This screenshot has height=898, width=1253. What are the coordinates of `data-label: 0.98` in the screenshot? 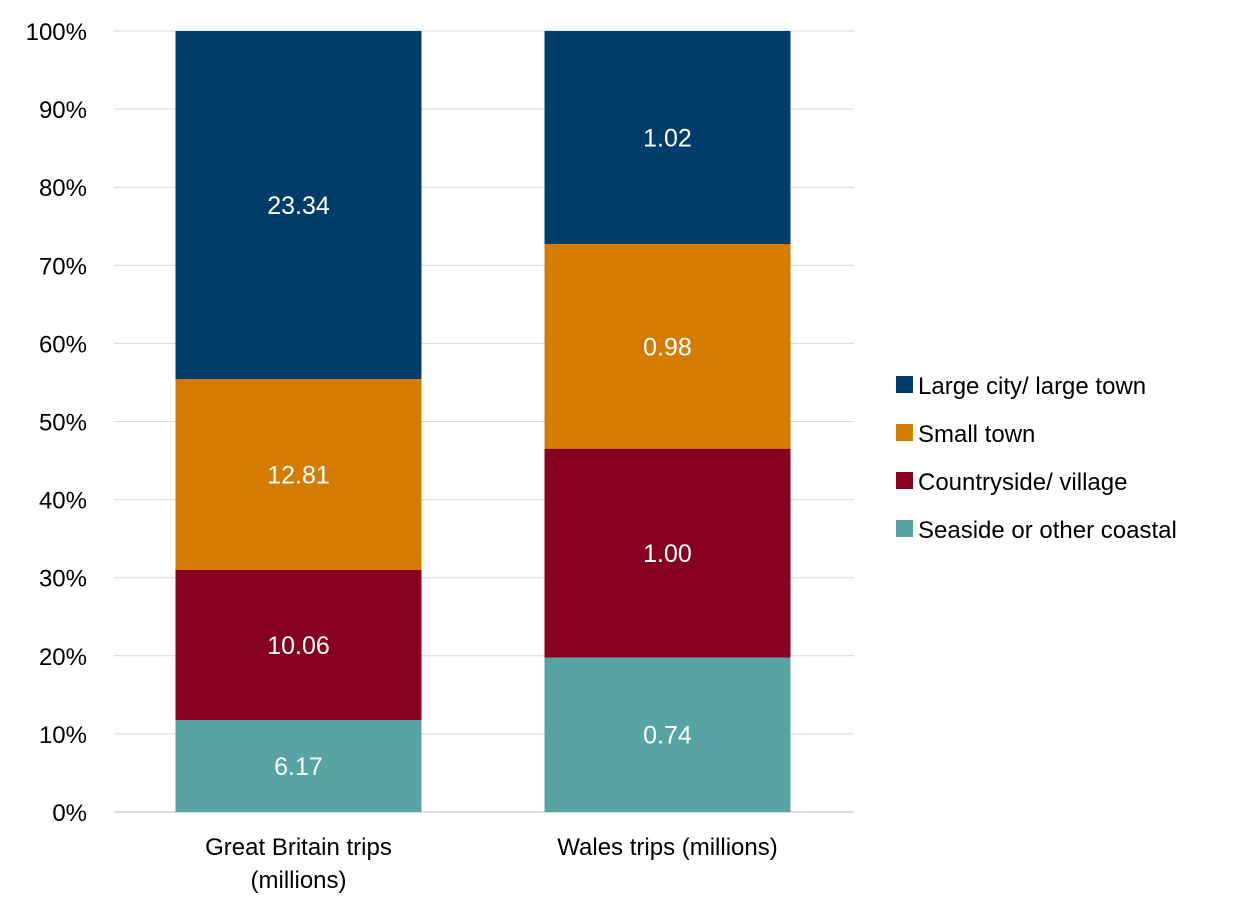 It's located at (667, 347).